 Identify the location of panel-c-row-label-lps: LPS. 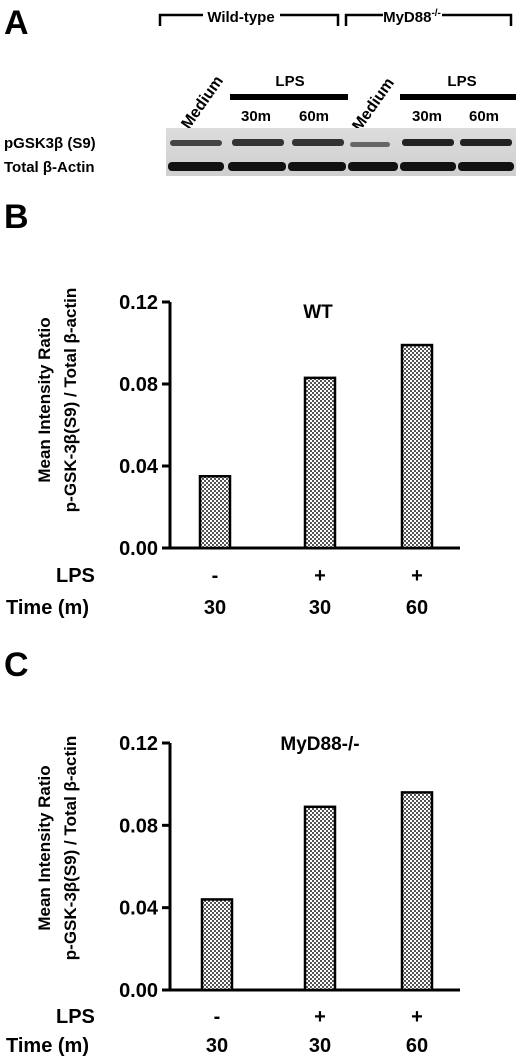
(75, 1017).